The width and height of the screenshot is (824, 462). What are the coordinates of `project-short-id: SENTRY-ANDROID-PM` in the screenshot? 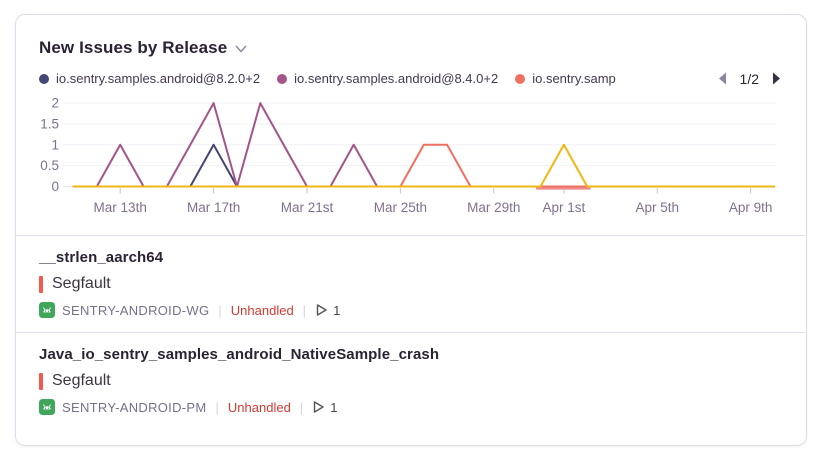 It's located at (134, 407).